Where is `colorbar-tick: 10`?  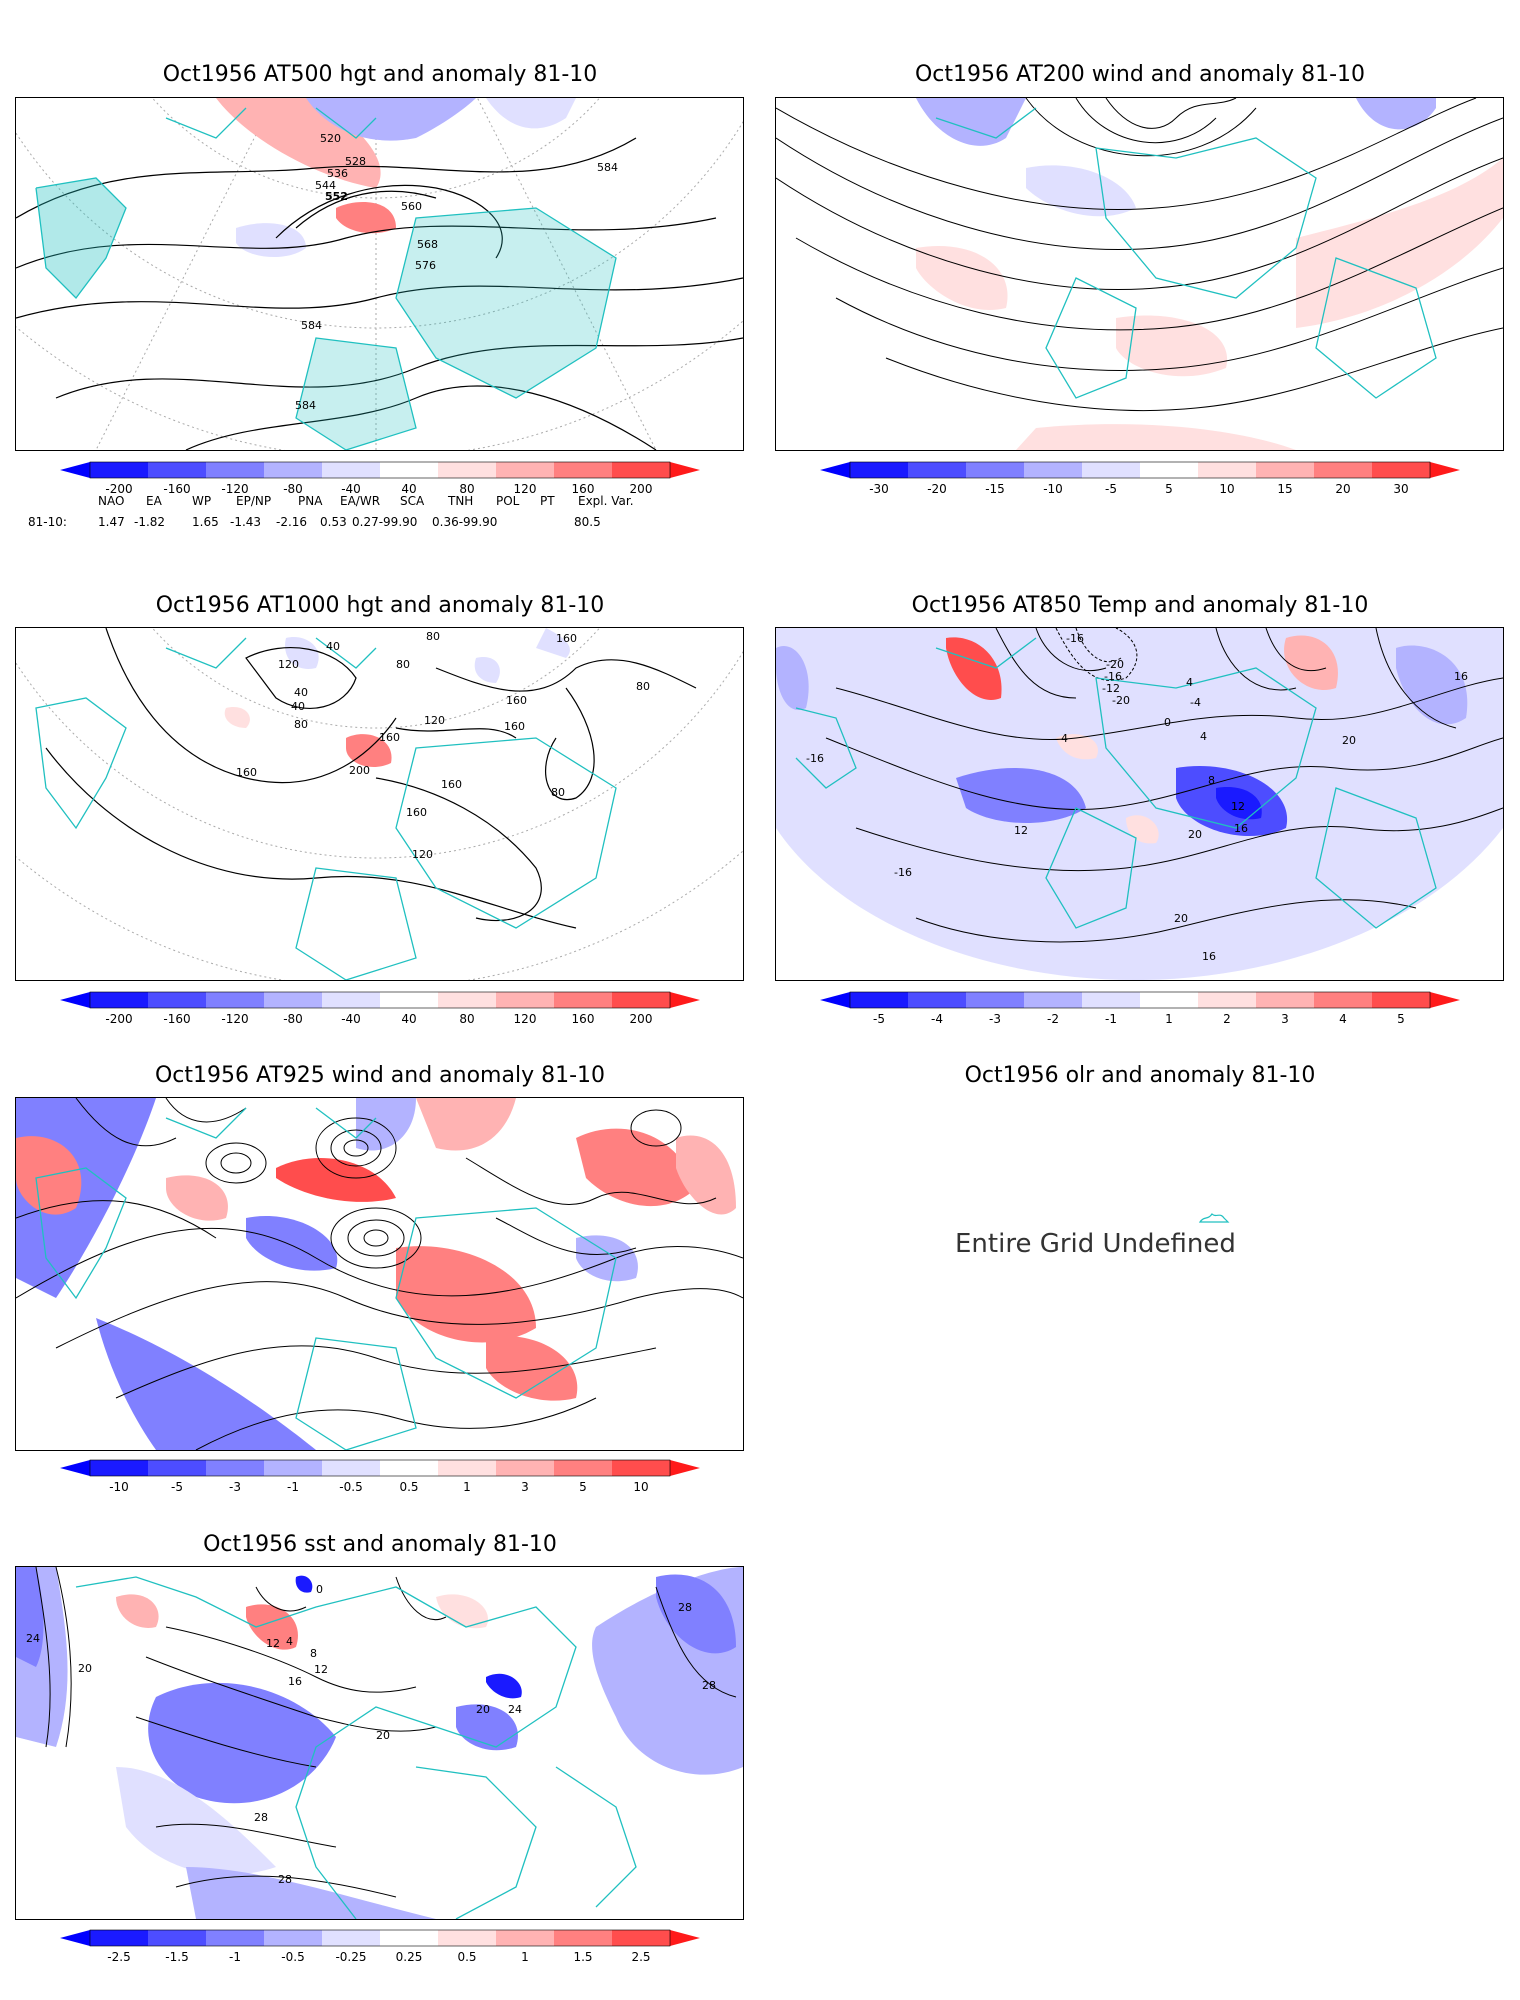 colorbar-tick: 10 is located at coordinates (1227, 489).